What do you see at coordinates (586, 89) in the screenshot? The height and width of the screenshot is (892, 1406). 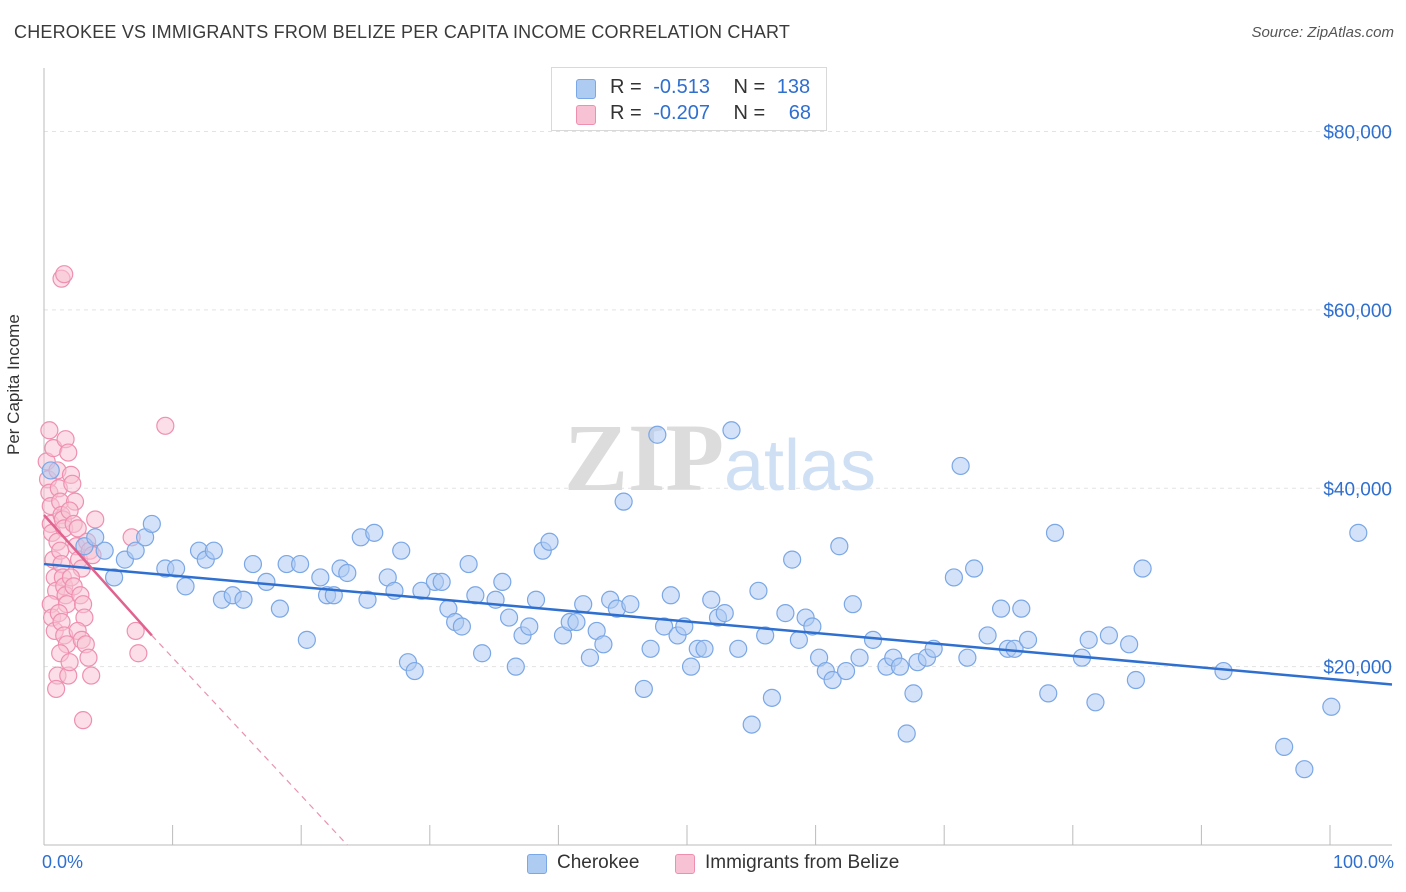 I see `legend-swatch-cherokee` at bounding box center [586, 89].